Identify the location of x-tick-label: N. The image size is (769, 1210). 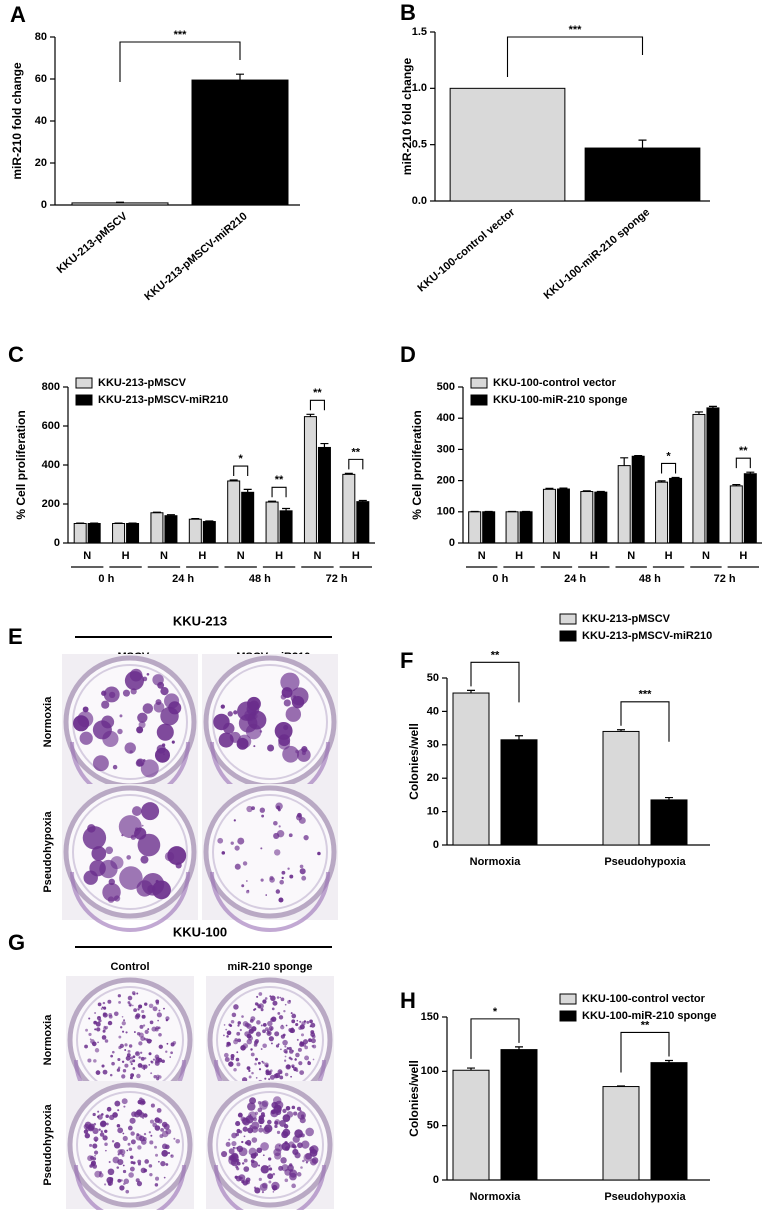
(706, 556).